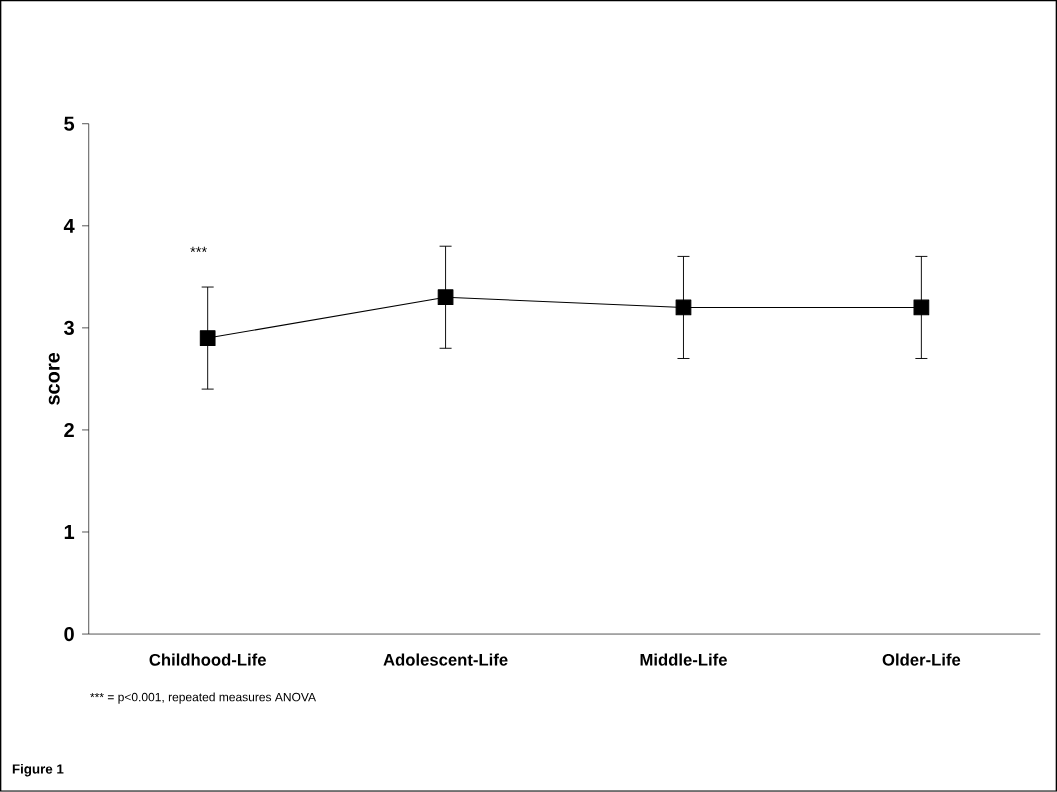  What do you see at coordinates (445, 659) in the screenshot?
I see `x-tick-label: Adolescent-Life` at bounding box center [445, 659].